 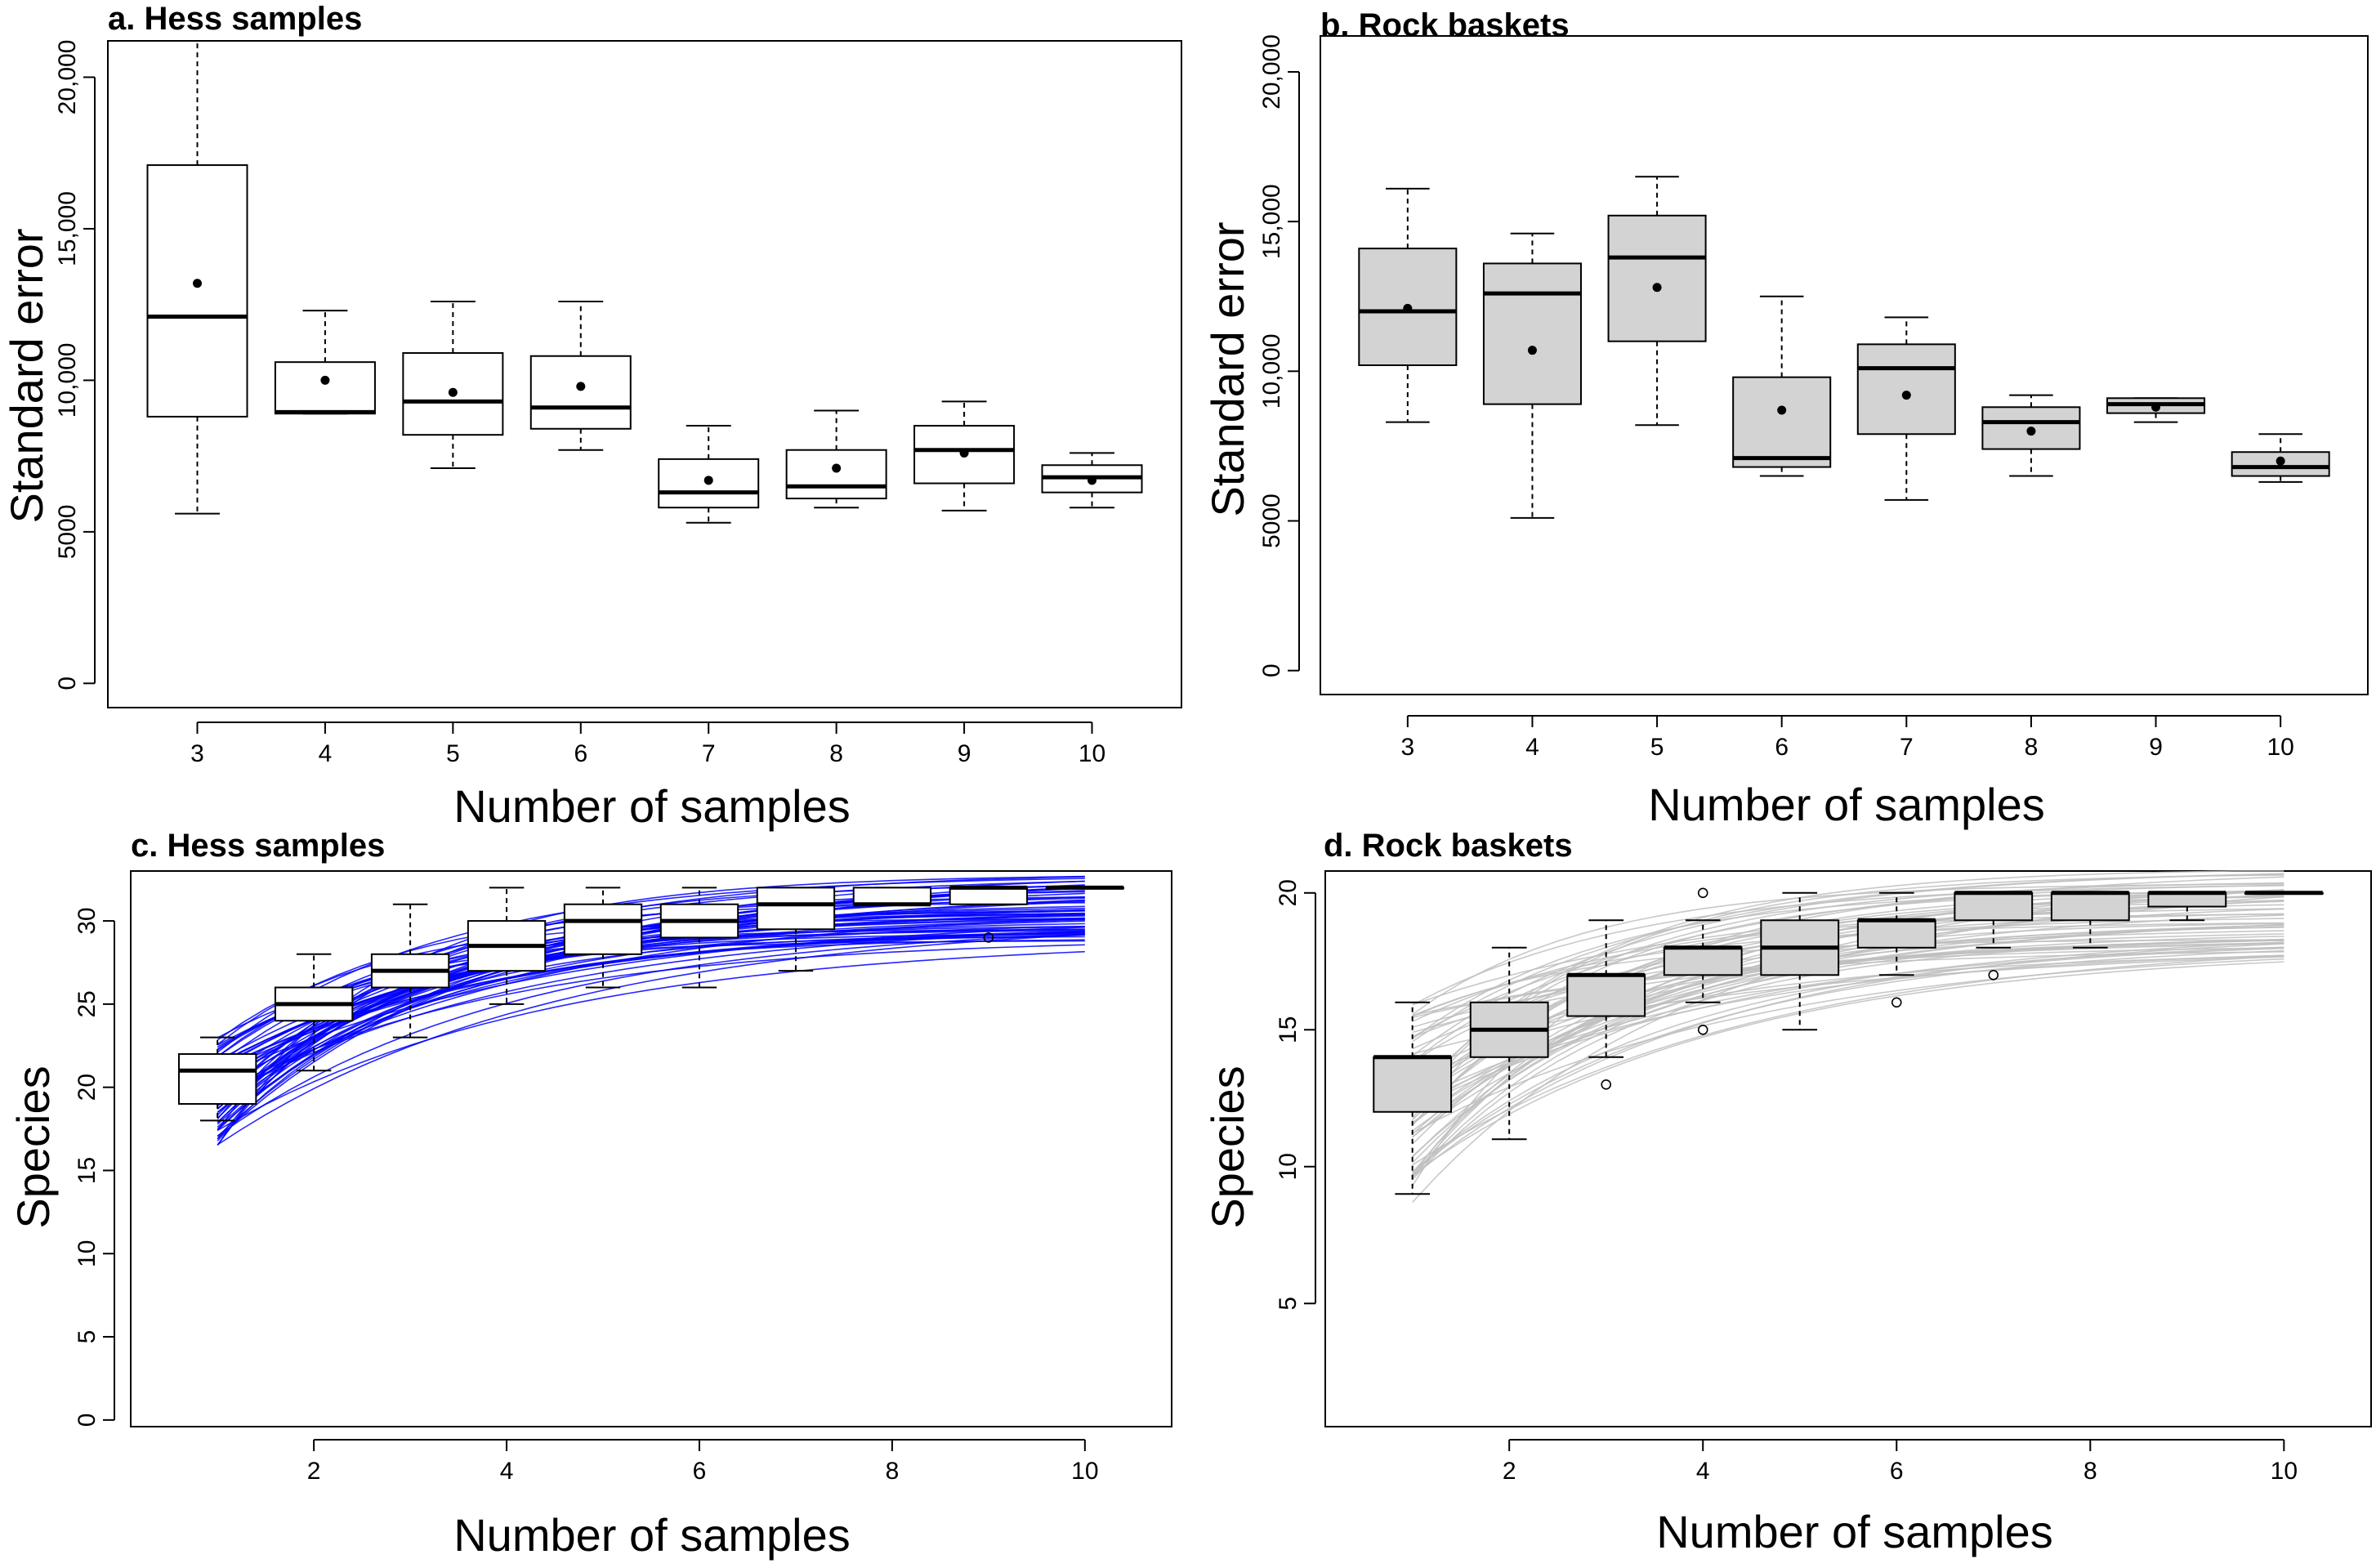 I want to click on x-tick-label: 2, so click(x=314, y=1471).